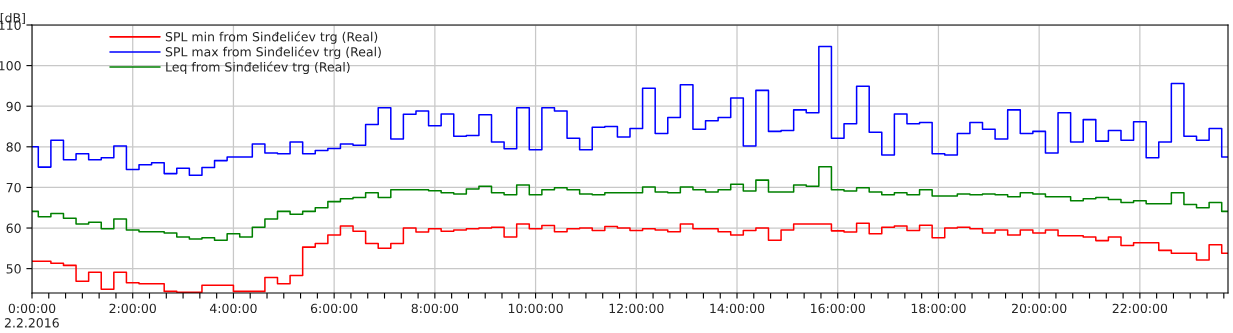 The width and height of the screenshot is (1233, 333). Describe the element at coordinates (838, 308) in the screenshot. I see `x-tick-label: 16:00:00` at that location.